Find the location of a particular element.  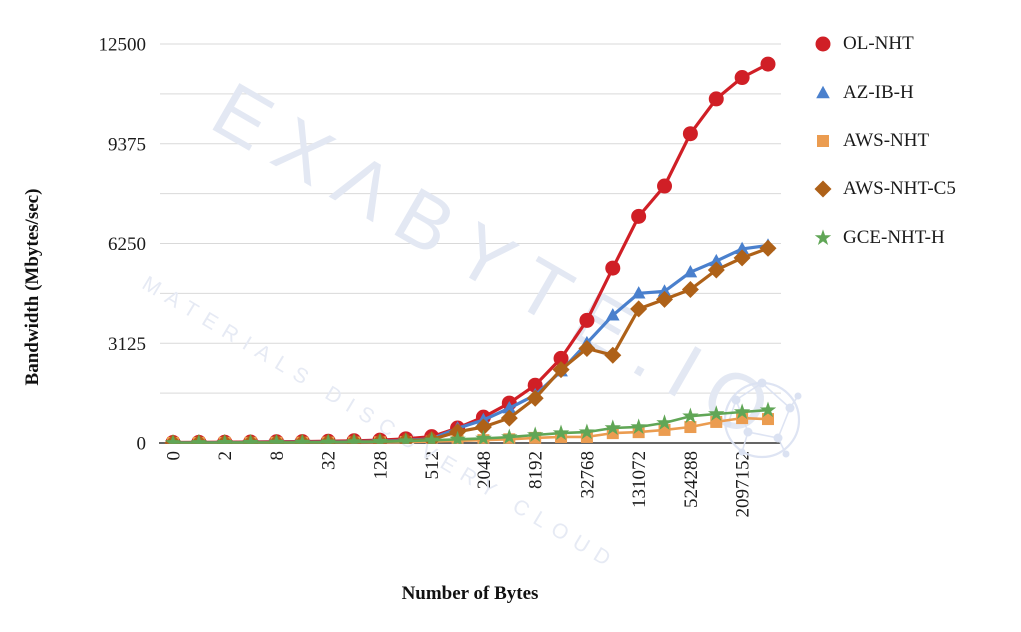

x-tick-label: 8192 is located at coordinates (536, 470).